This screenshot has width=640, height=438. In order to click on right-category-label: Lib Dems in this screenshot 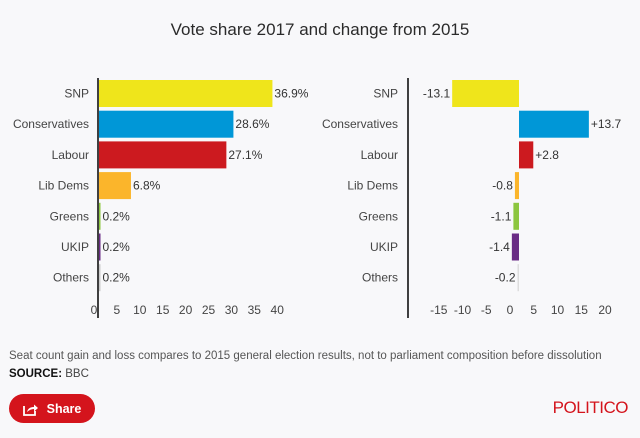, I will do `click(372, 186)`.